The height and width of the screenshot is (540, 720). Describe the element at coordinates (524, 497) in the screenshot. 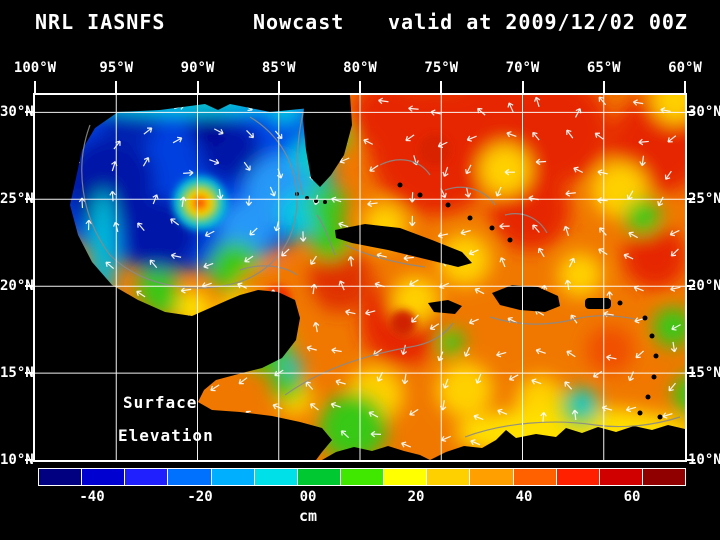

I see `colorbar-tick-label: 40` at that location.